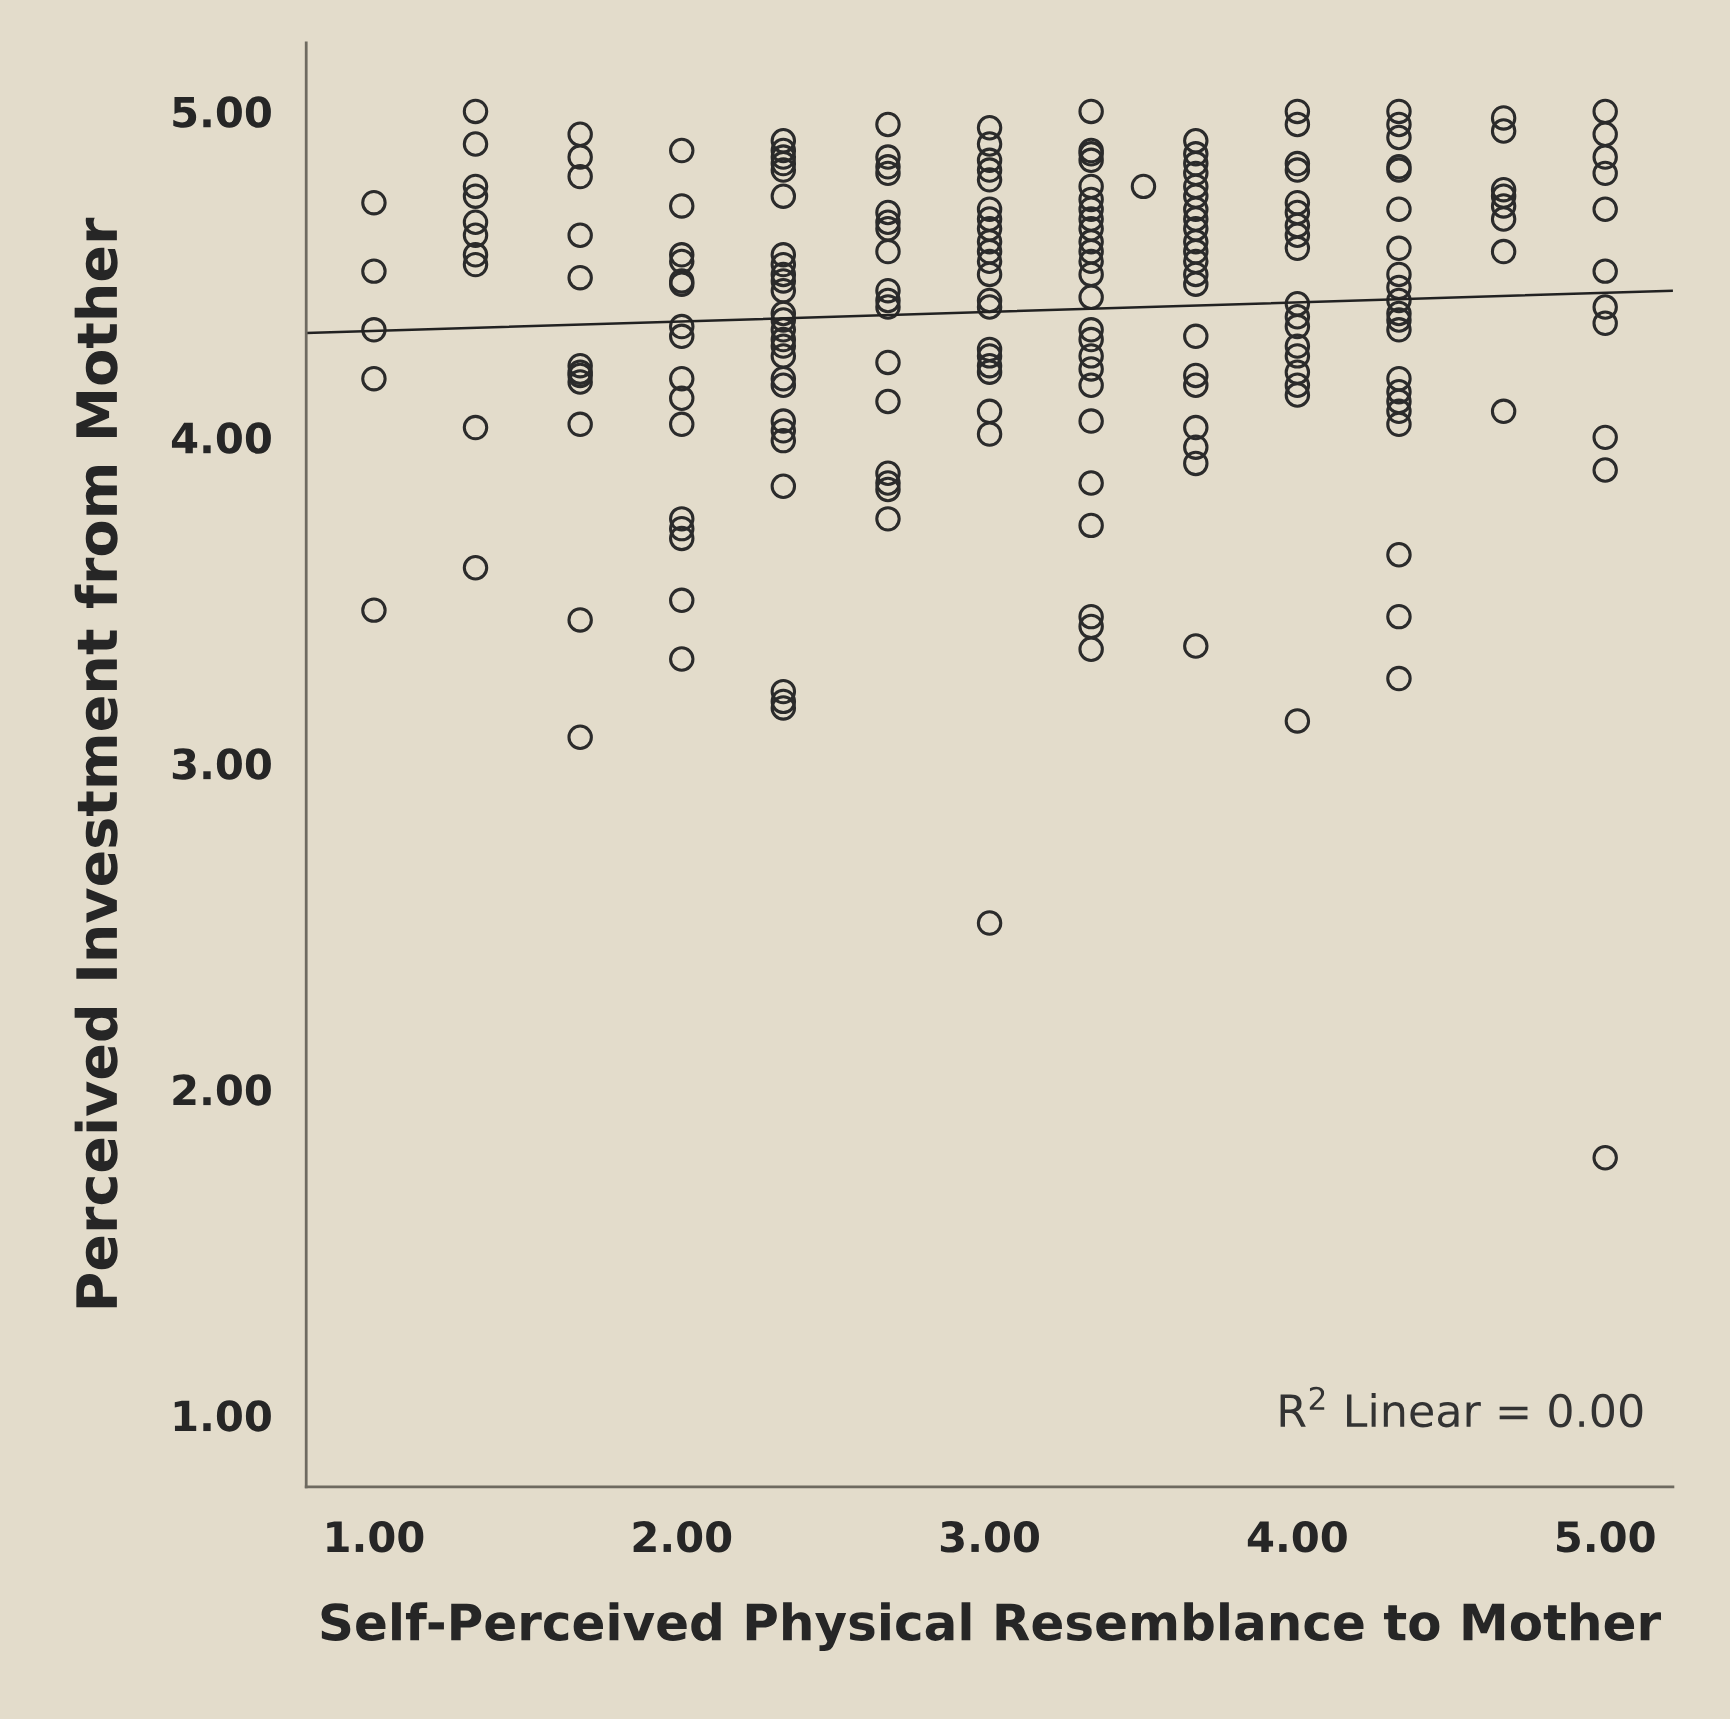 The image size is (1730, 1719). What do you see at coordinates (1461, 1407) in the screenshot?
I see `annotation: R$^{2}$ Linear = 0.00` at bounding box center [1461, 1407].